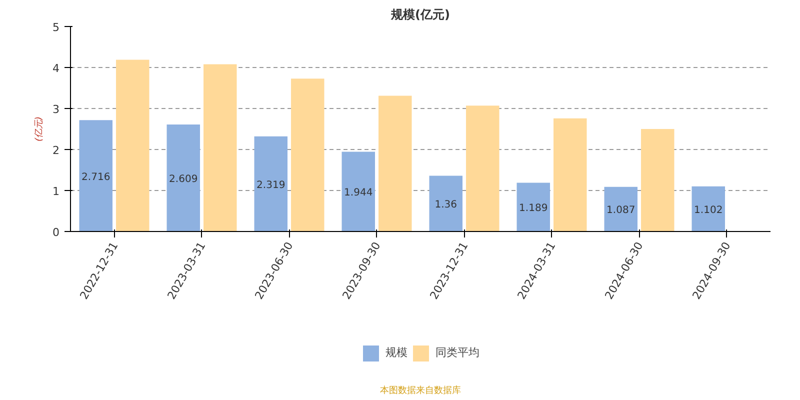 Image resolution: width=800 pixels, height=400 pixels. Describe the element at coordinates (56, 109) in the screenshot. I see `y-tick-label: 3` at that location.